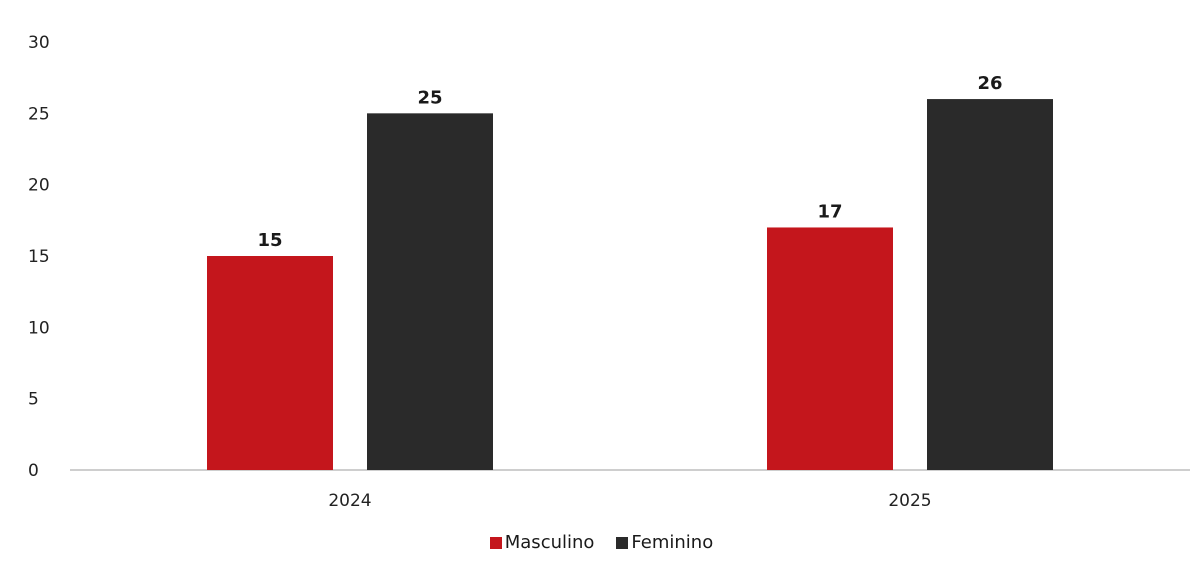  What do you see at coordinates (33, 400) in the screenshot?
I see `y-tick-label: 5` at bounding box center [33, 400].